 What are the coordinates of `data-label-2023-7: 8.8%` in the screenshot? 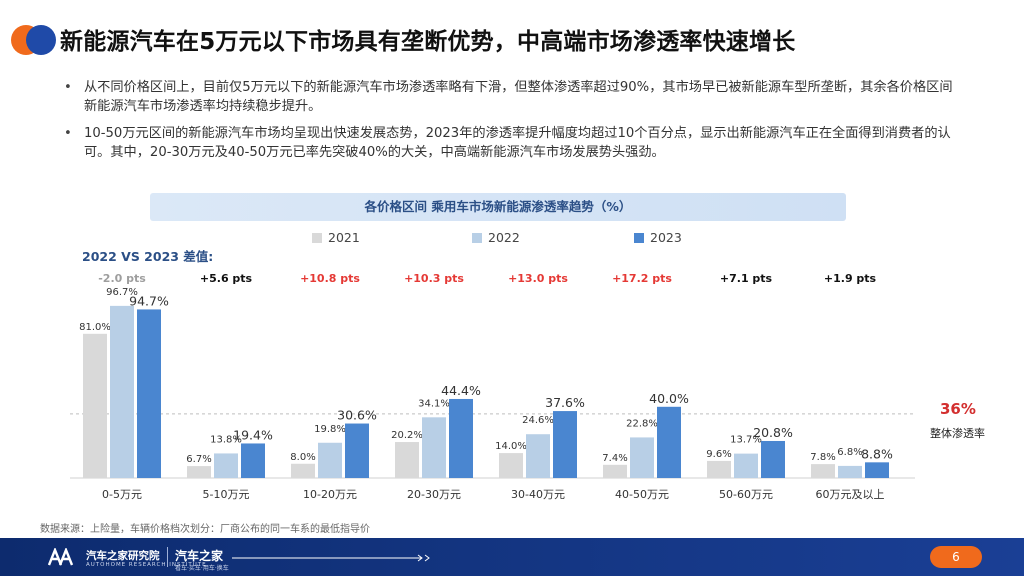 It's located at (877, 453).